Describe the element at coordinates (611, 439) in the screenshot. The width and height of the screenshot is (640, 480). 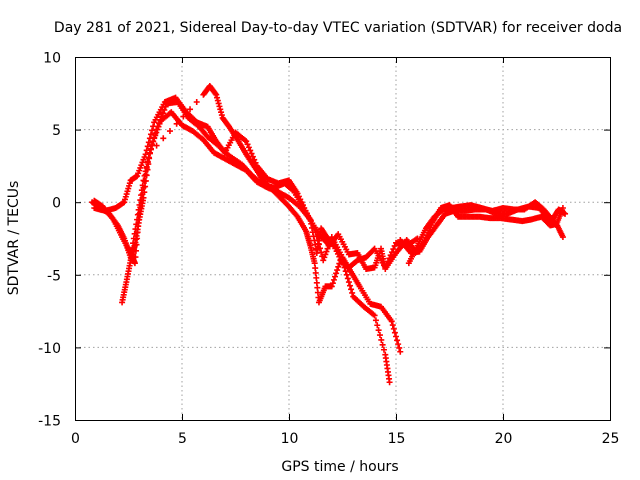
I see `x-tick-label: 25` at that location.